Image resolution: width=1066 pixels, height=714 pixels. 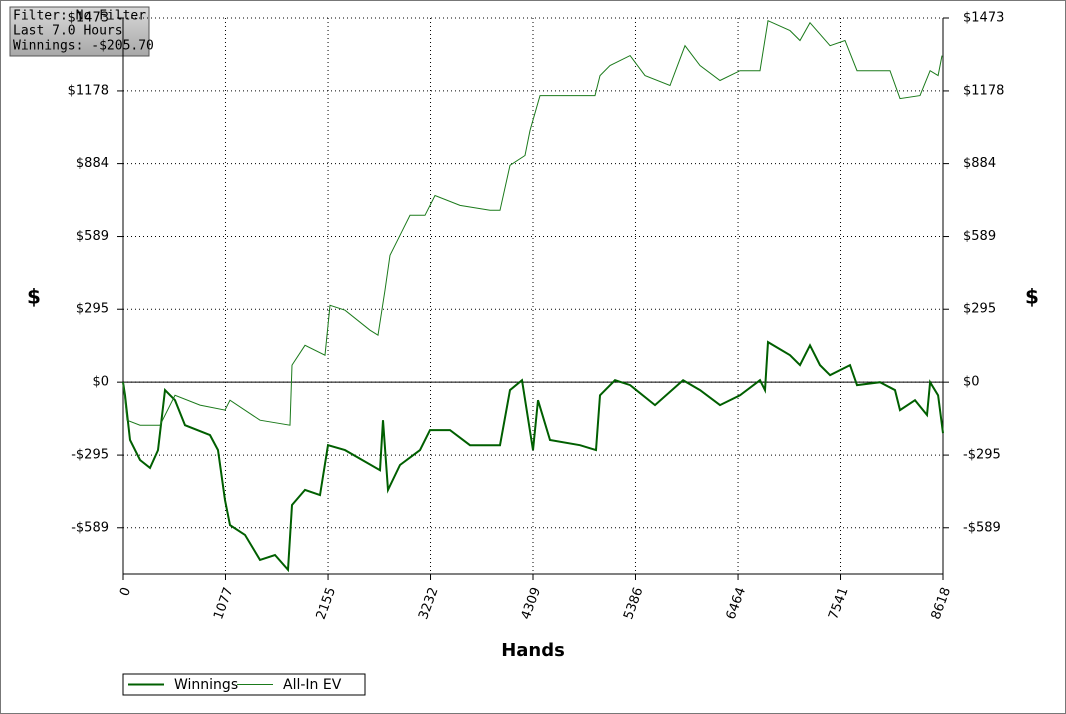 What do you see at coordinates (88, 90) in the screenshot?
I see `y-tick-label: $1178` at bounding box center [88, 90].